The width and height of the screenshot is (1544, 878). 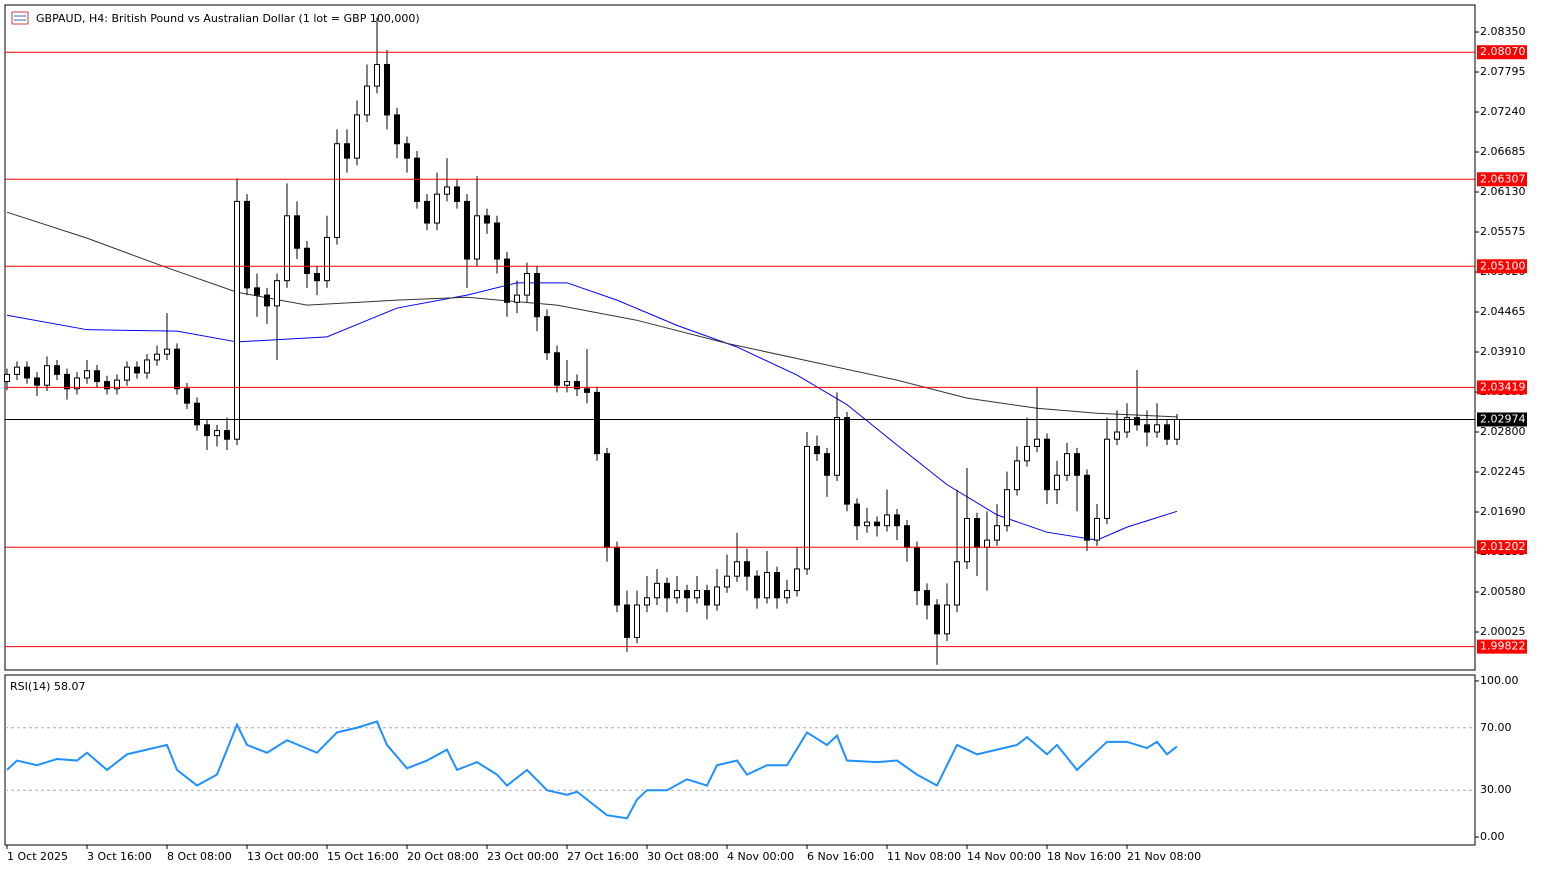 What do you see at coordinates (1496, 727) in the screenshot?
I see `rsi-tick-label: 70.00` at bounding box center [1496, 727].